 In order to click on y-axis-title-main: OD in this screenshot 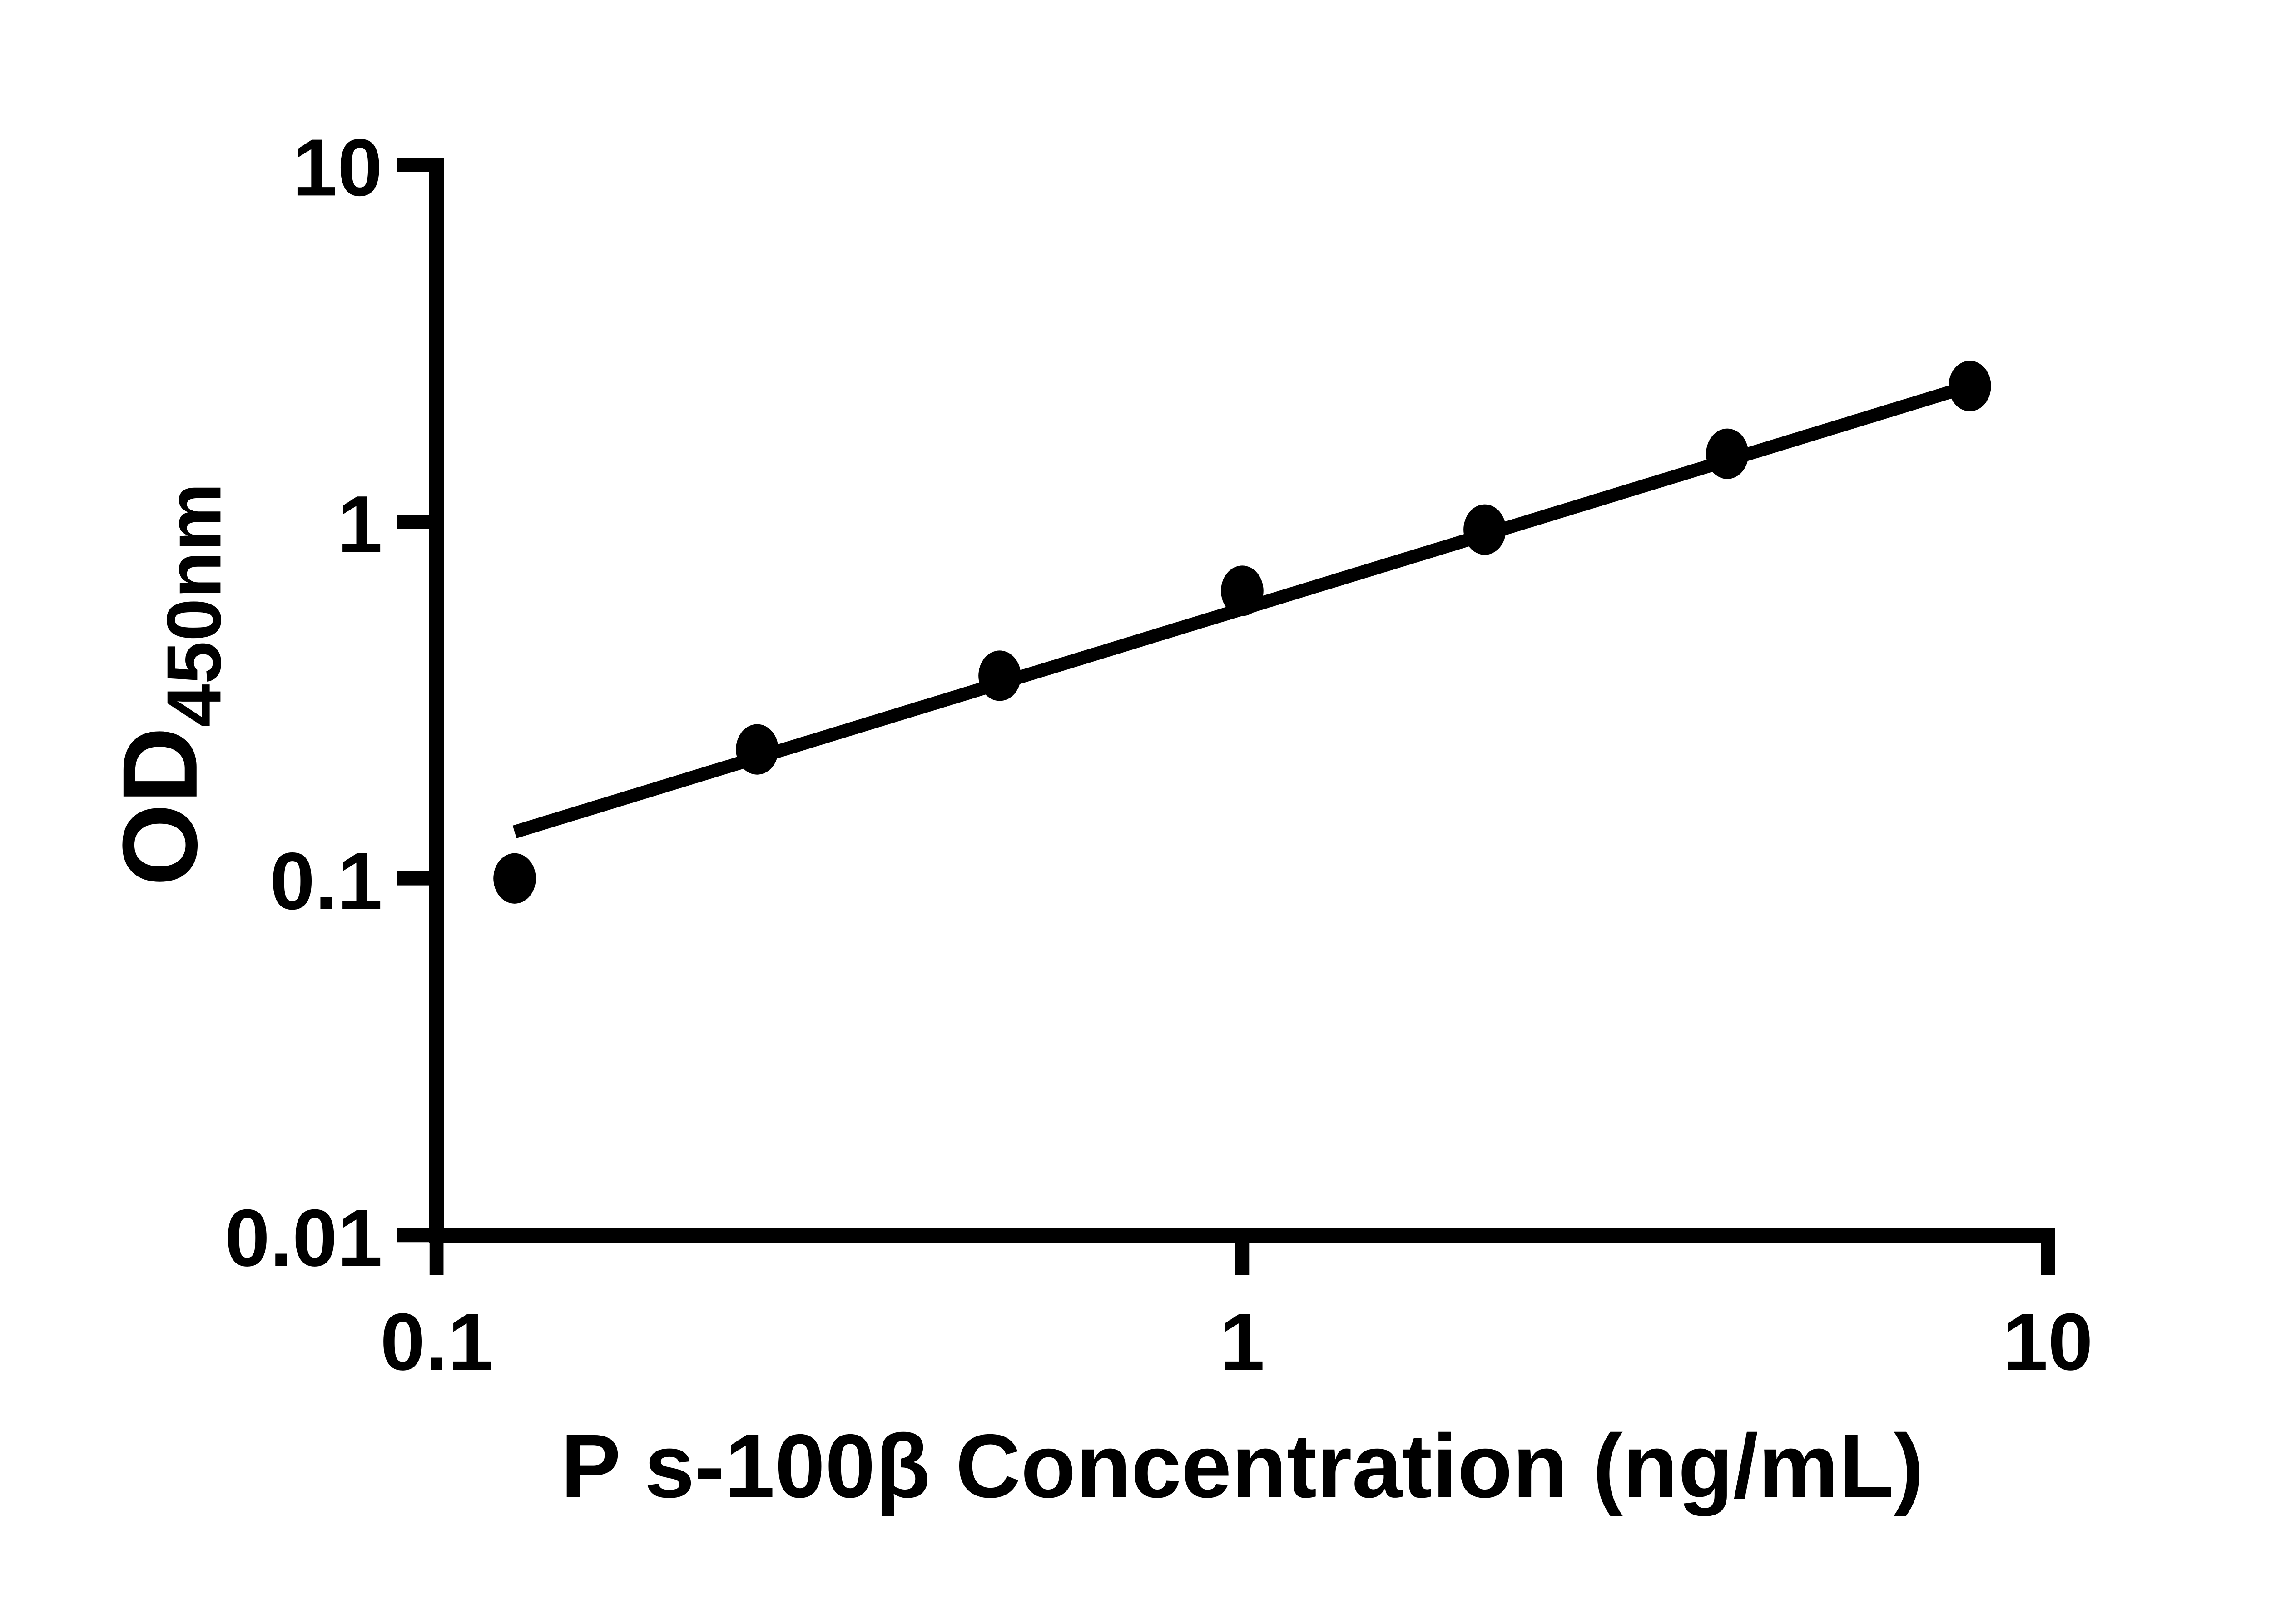, I will do `click(159, 806)`.